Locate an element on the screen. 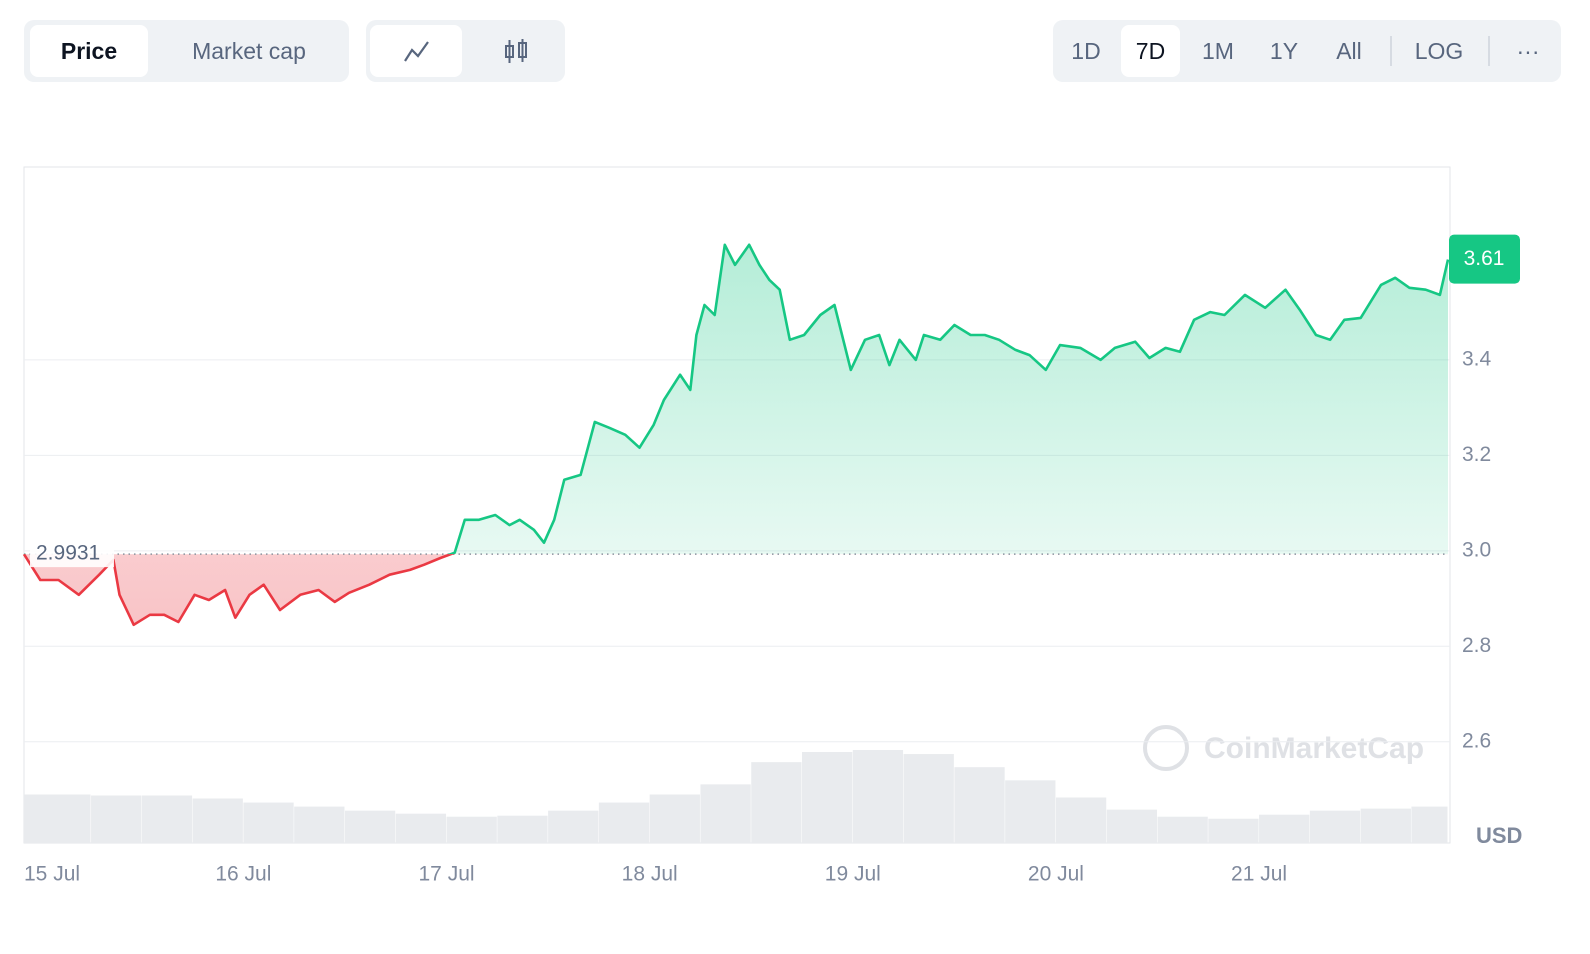 This screenshot has height=954, width=1590. y-tick-label: 2.6 is located at coordinates (1476, 740).